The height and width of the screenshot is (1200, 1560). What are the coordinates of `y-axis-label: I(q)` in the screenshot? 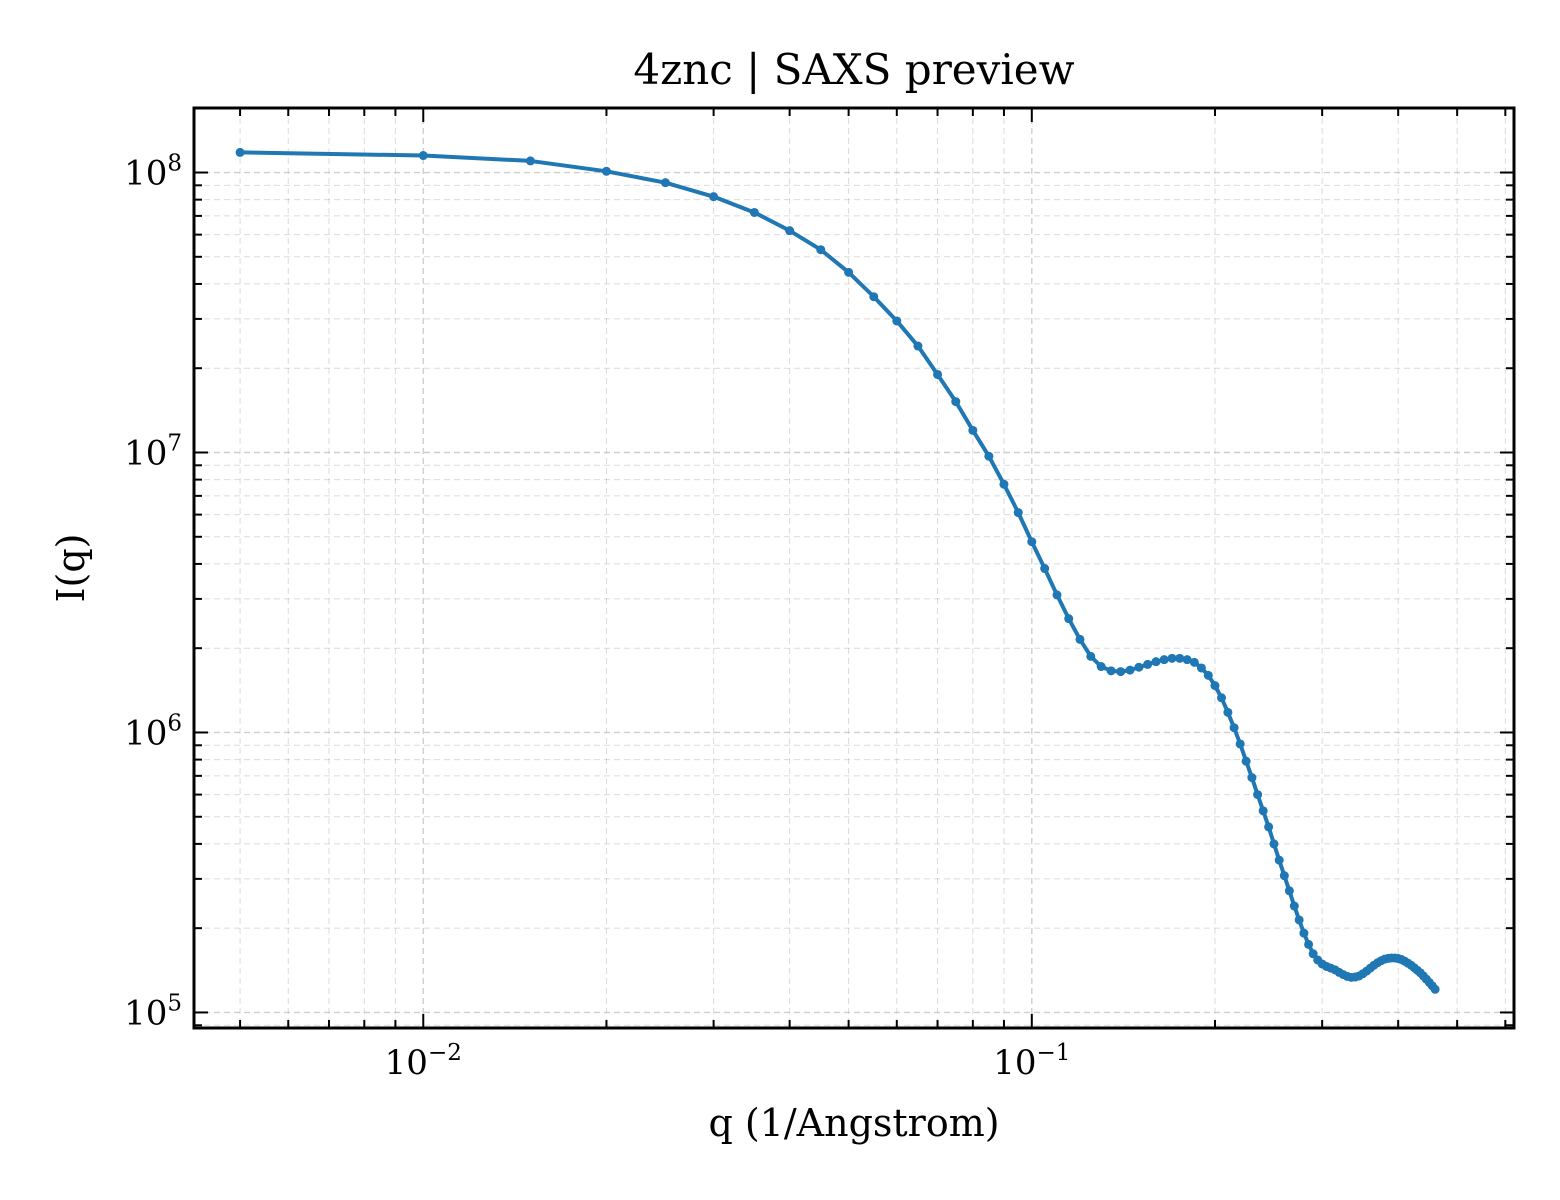 It's located at (71, 568).